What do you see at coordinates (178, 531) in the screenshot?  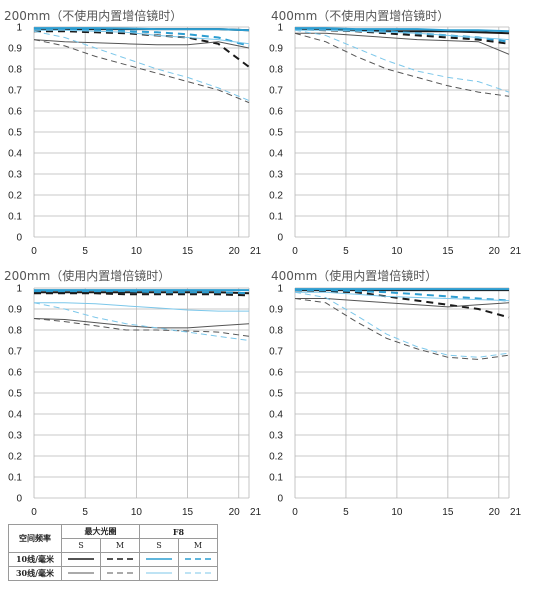 I see `legend-header-f8: F8` at bounding box center [178, 531].